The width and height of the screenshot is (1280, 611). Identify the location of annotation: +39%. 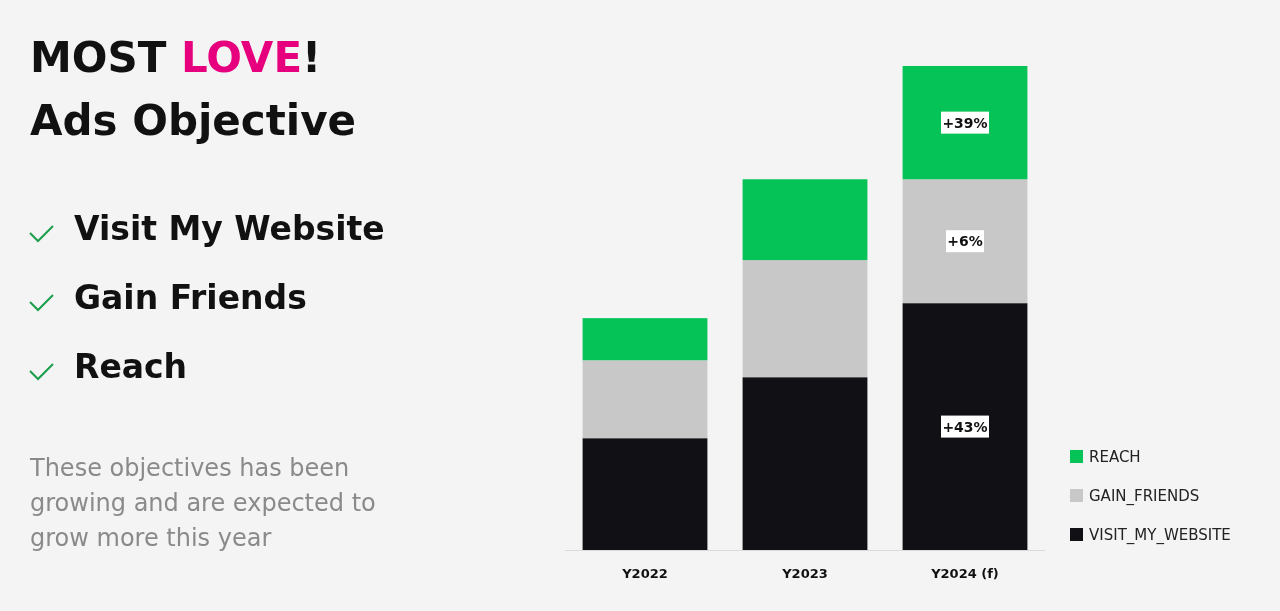
(965, 122).